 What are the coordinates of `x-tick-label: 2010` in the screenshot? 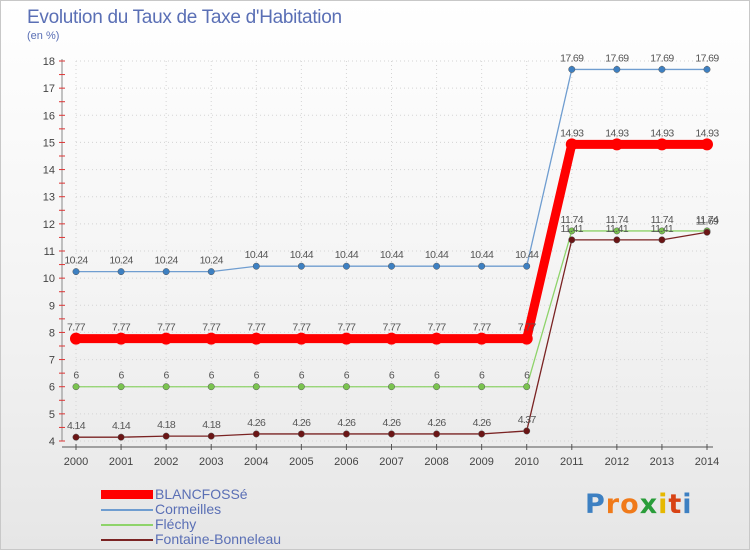 It's located at (526, 462).